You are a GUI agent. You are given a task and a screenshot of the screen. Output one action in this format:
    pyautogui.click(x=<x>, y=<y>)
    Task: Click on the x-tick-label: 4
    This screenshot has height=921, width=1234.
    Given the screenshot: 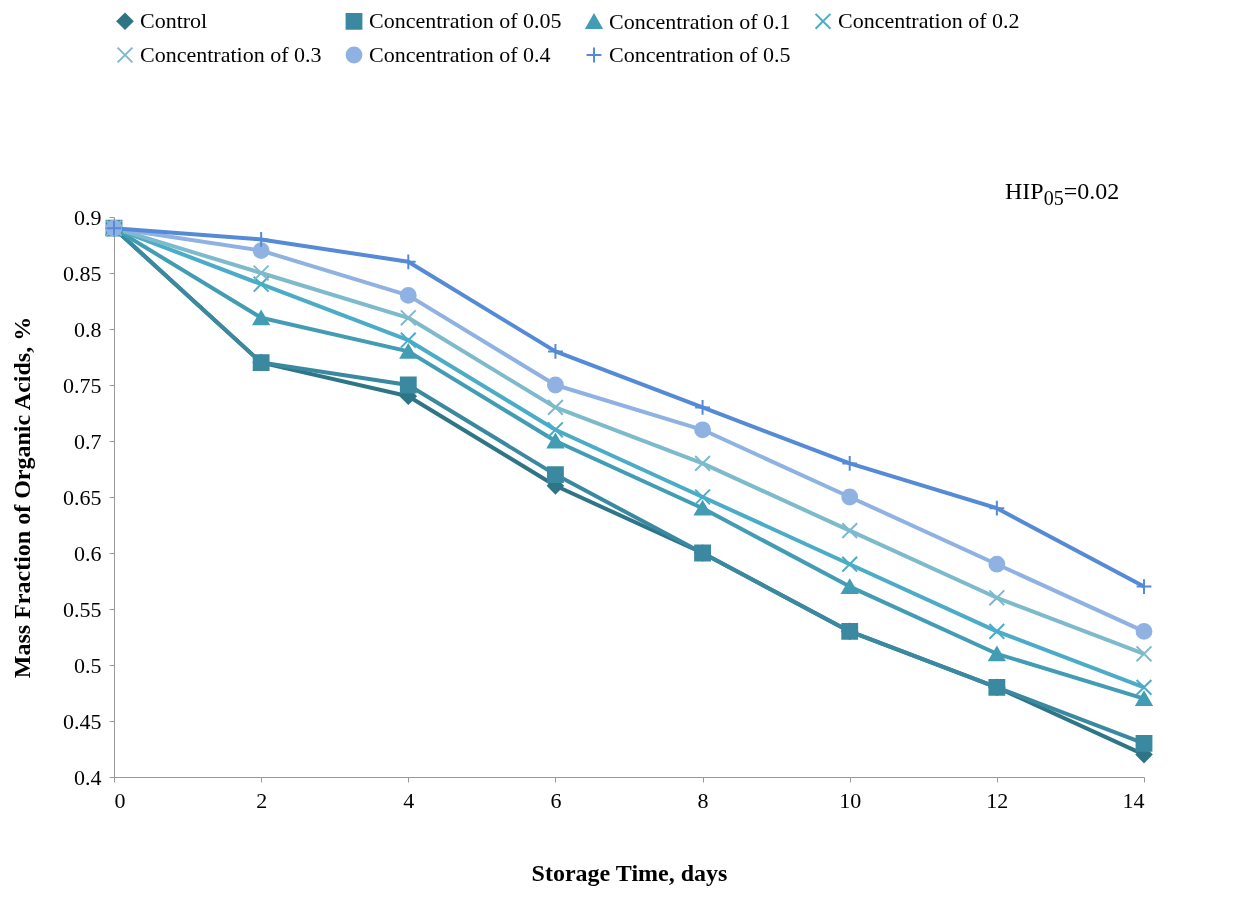 What is the action you would take?
    pyautogui.click(x=409, y=800)
    